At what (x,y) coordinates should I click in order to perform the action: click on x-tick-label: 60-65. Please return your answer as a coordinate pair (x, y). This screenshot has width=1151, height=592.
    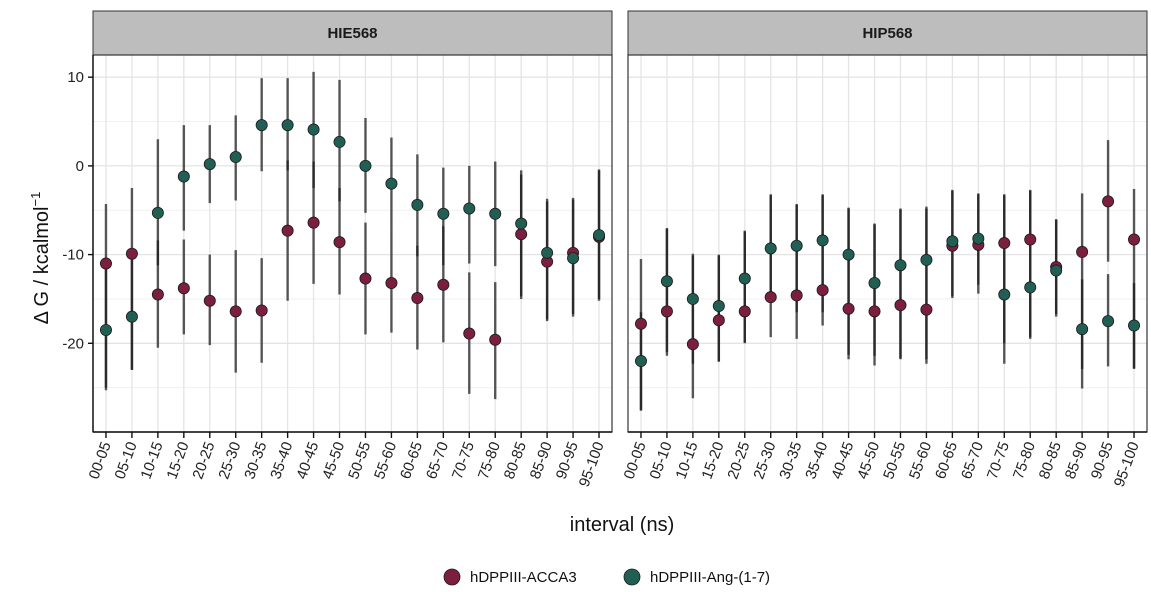
    Looking at the image, I should click on (411, 461).